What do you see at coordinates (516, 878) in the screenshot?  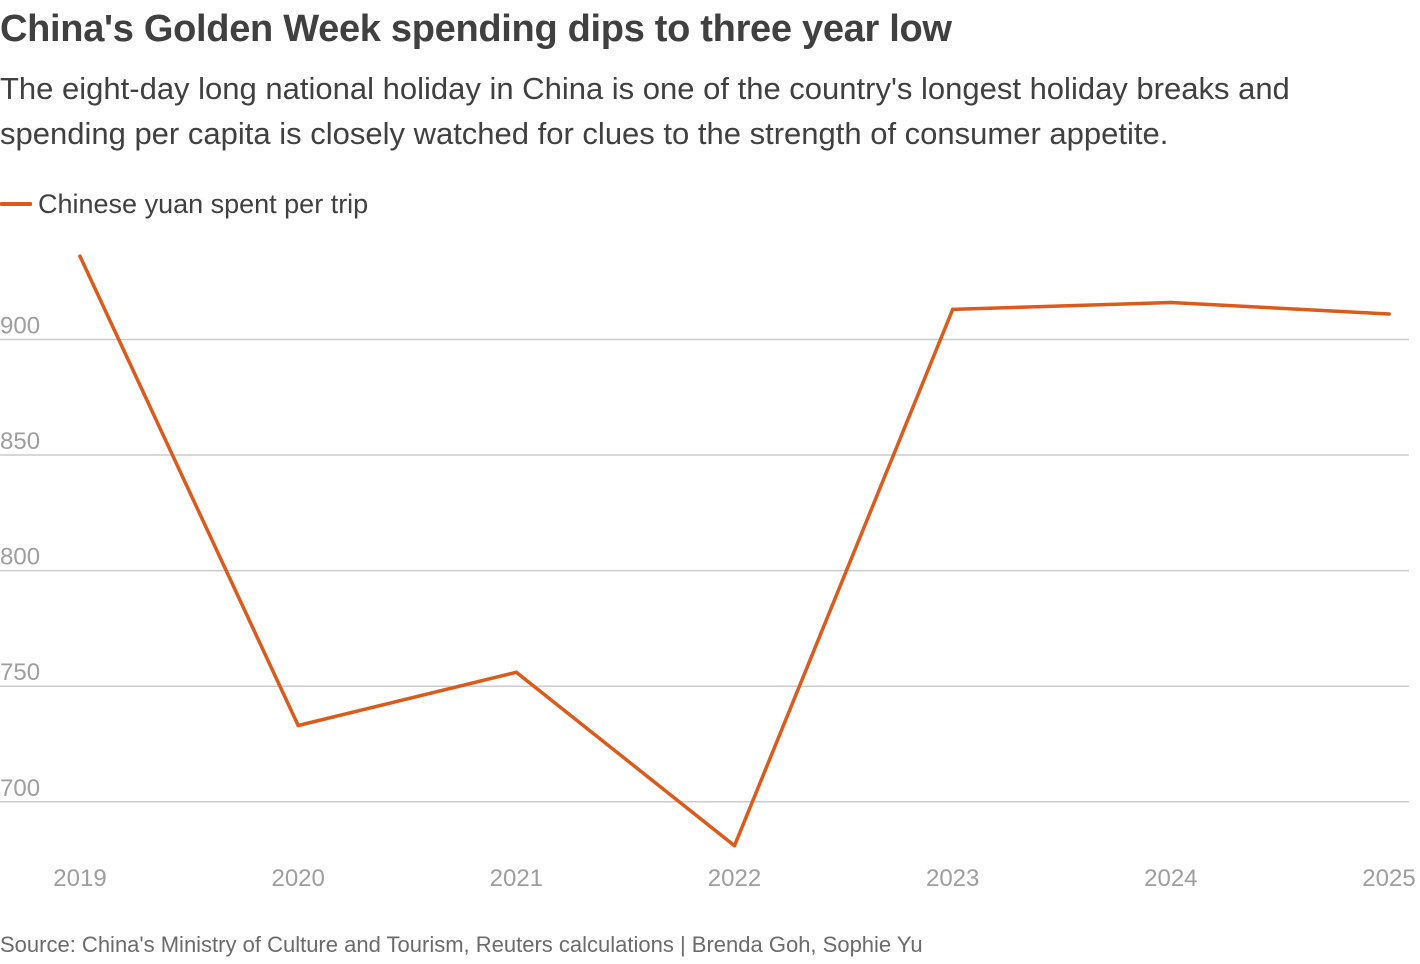 I see `x-tick-label-2021: 2021` at bounding box center [516, 878].